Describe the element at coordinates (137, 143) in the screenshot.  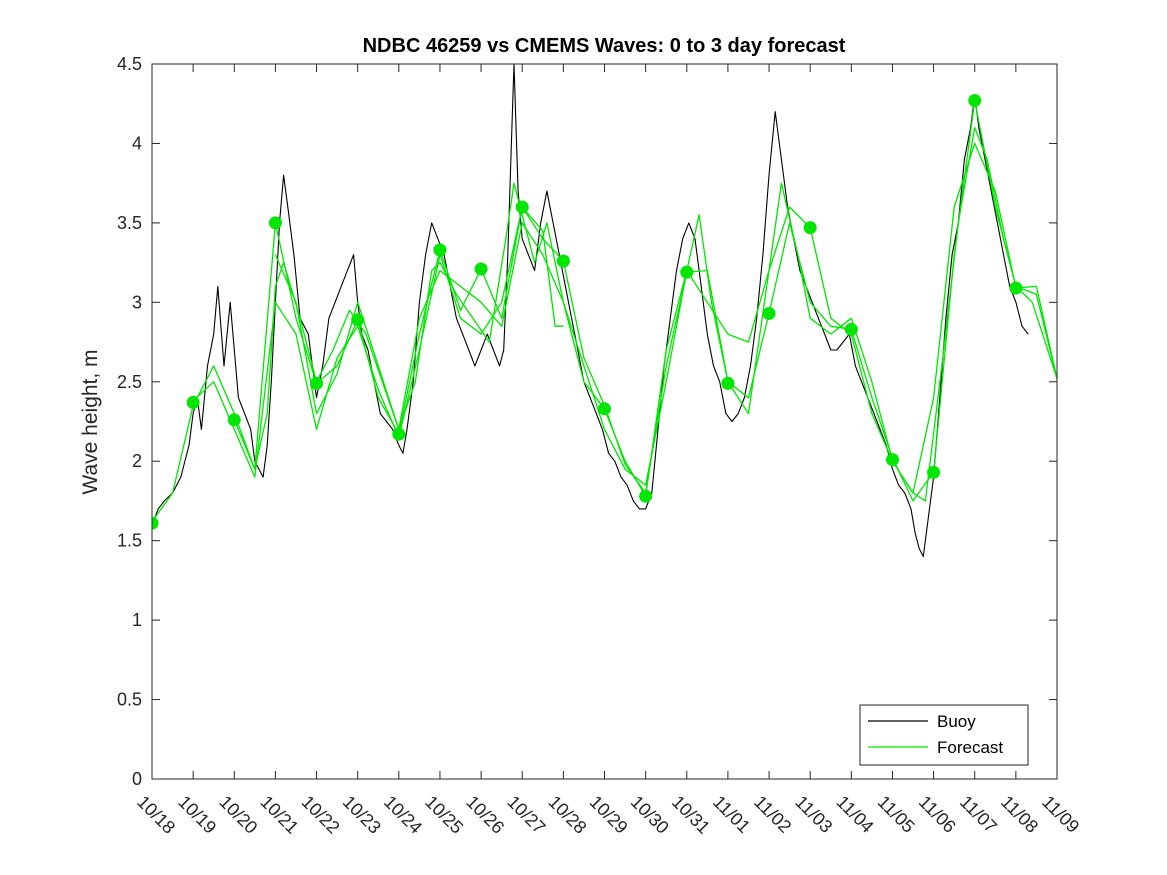
I see `y-tick-label-8: 4` at that location.